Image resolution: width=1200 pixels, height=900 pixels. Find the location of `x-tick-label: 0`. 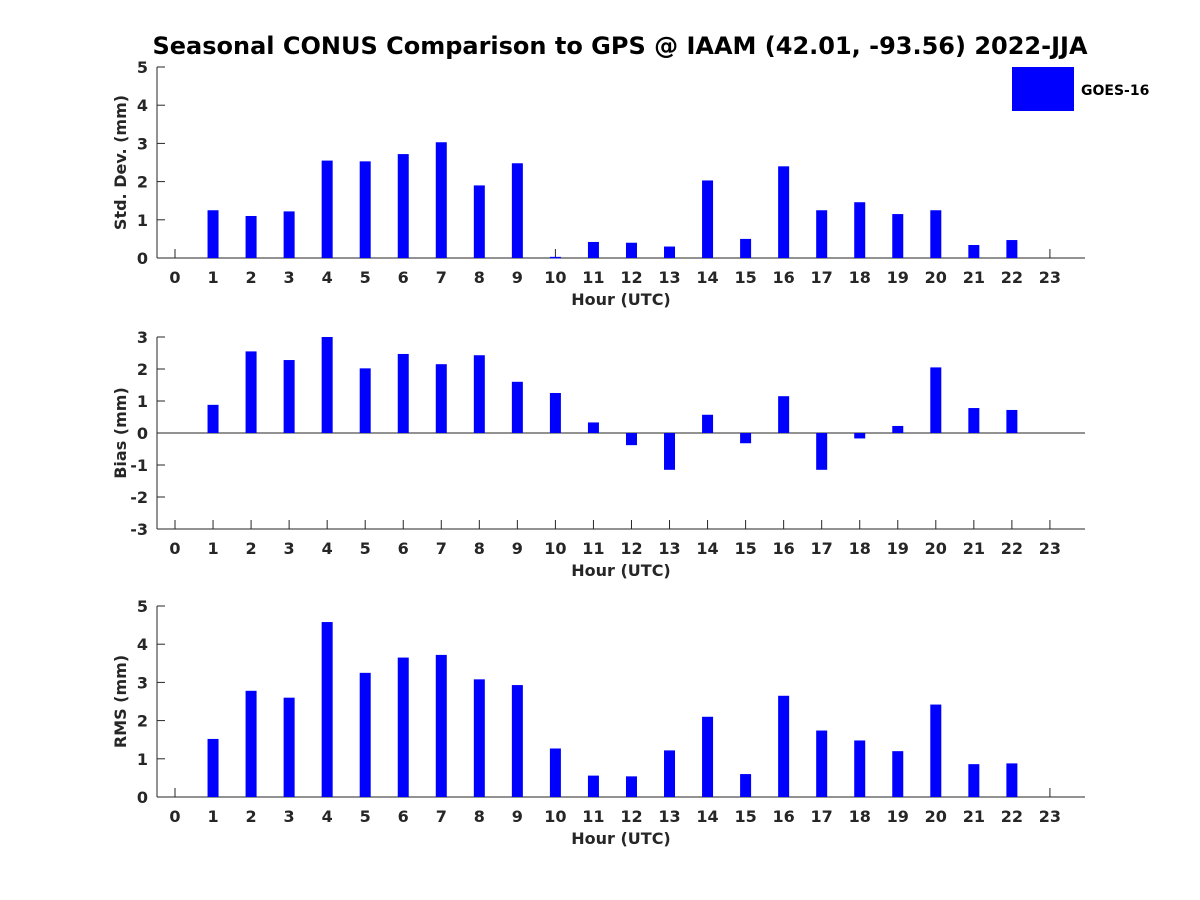

x-tick-label: 0 is located at coordinates (174, 277).